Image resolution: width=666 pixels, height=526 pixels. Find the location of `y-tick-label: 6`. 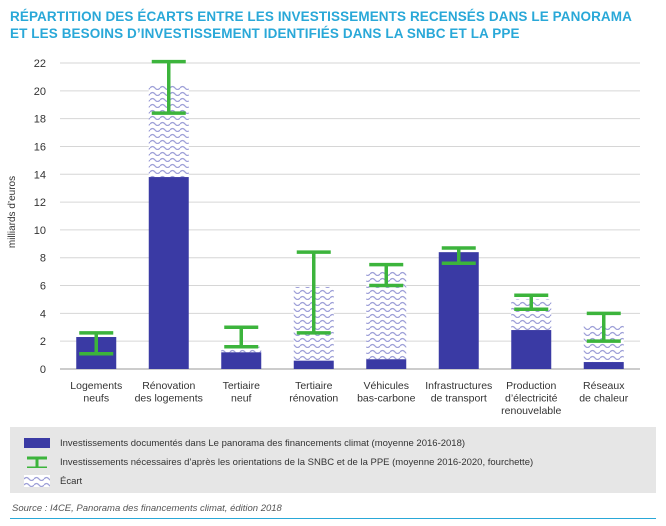

y-tick-label: 6 is located at coordinates (43, 287).